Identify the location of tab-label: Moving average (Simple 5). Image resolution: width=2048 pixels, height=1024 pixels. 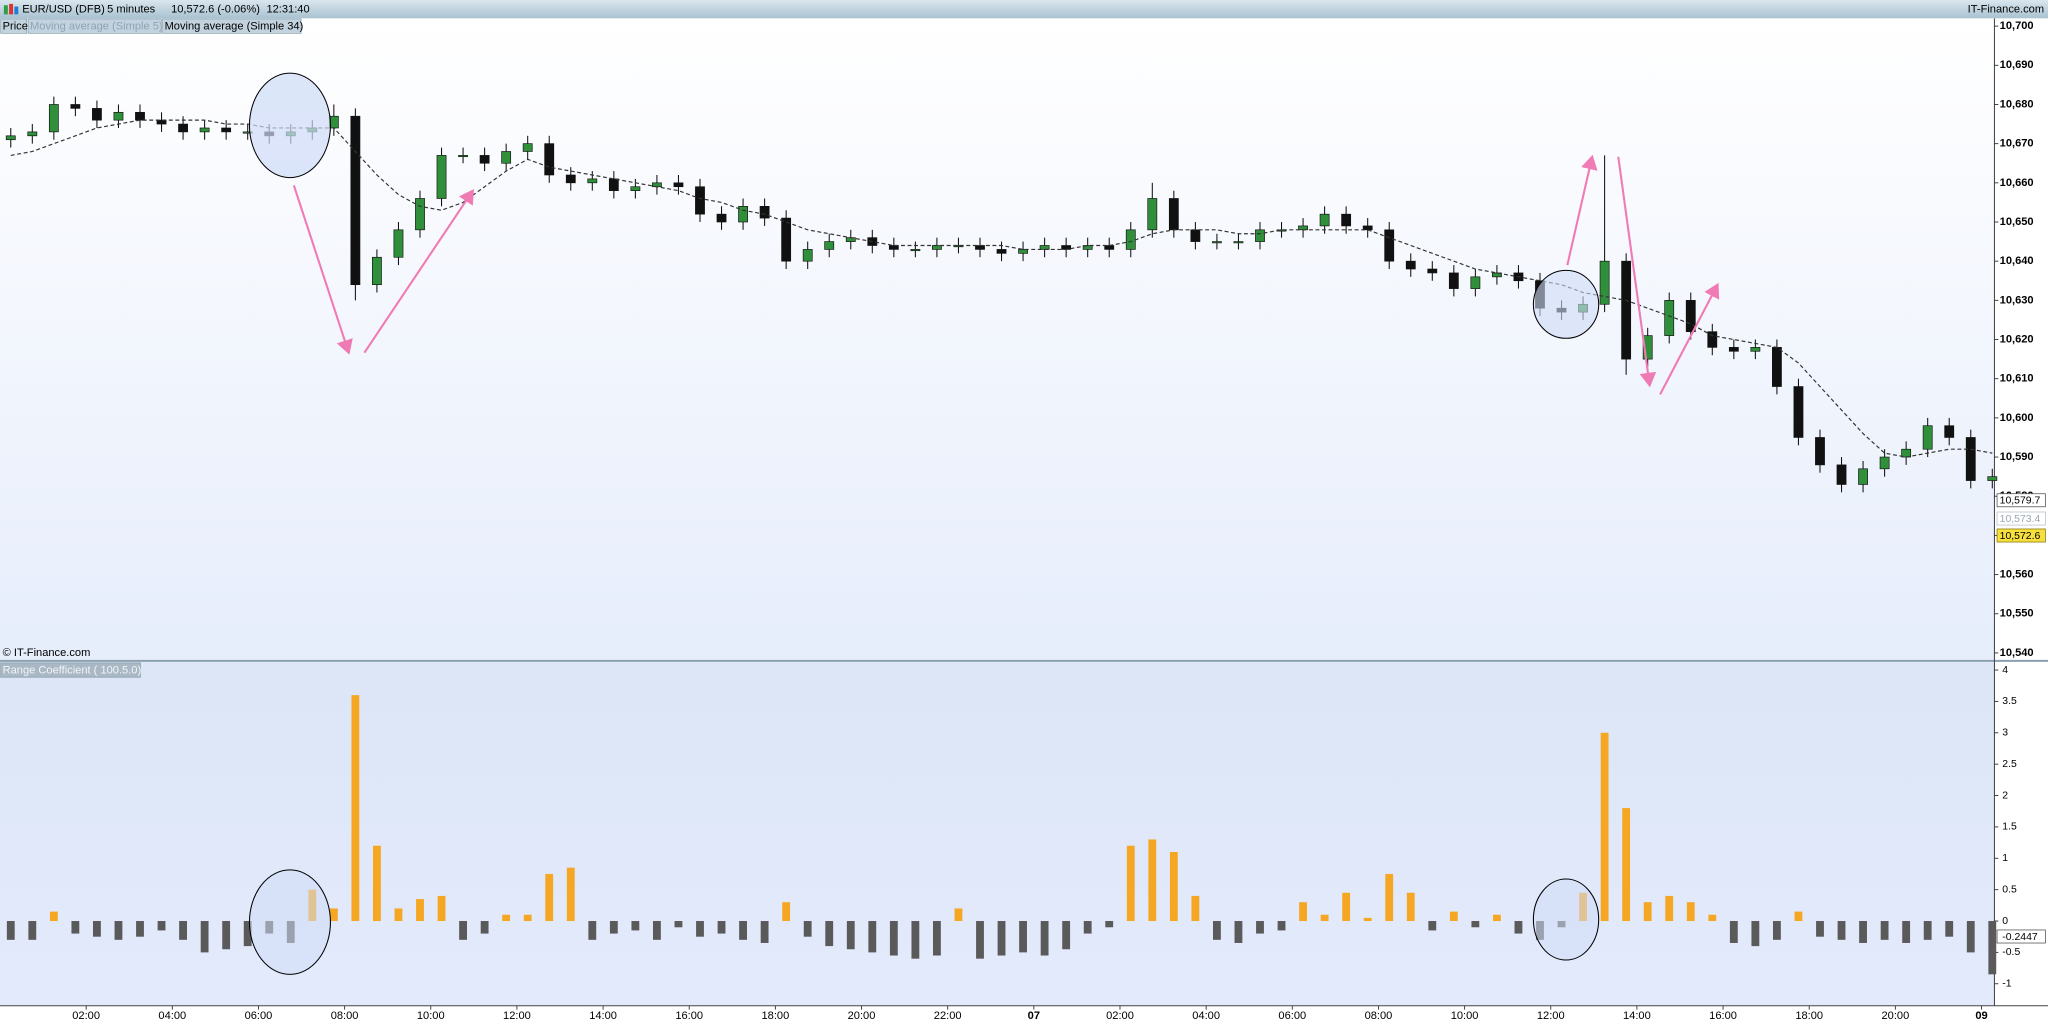
(96, 27).